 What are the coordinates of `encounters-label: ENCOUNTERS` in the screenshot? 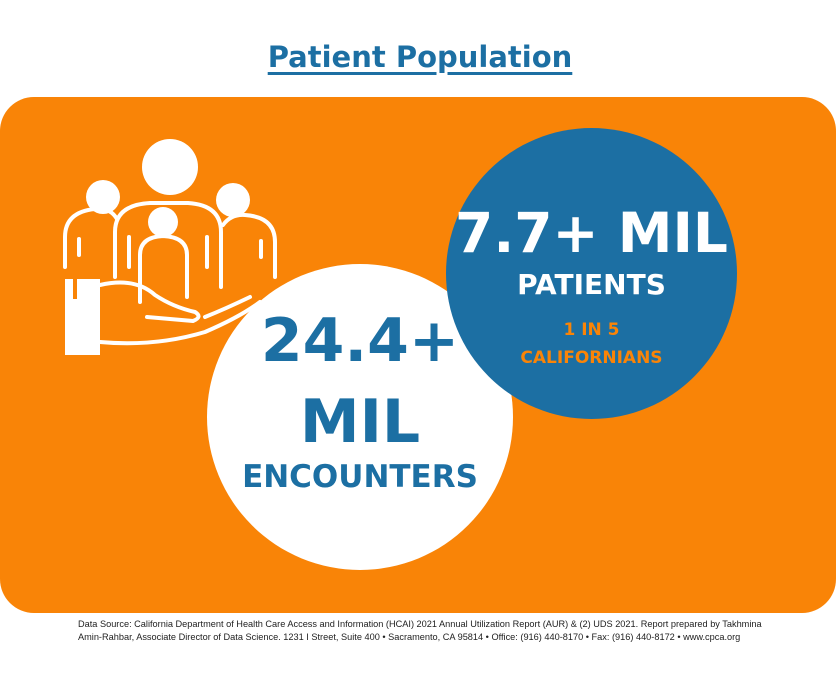 It's located at (360, 477).